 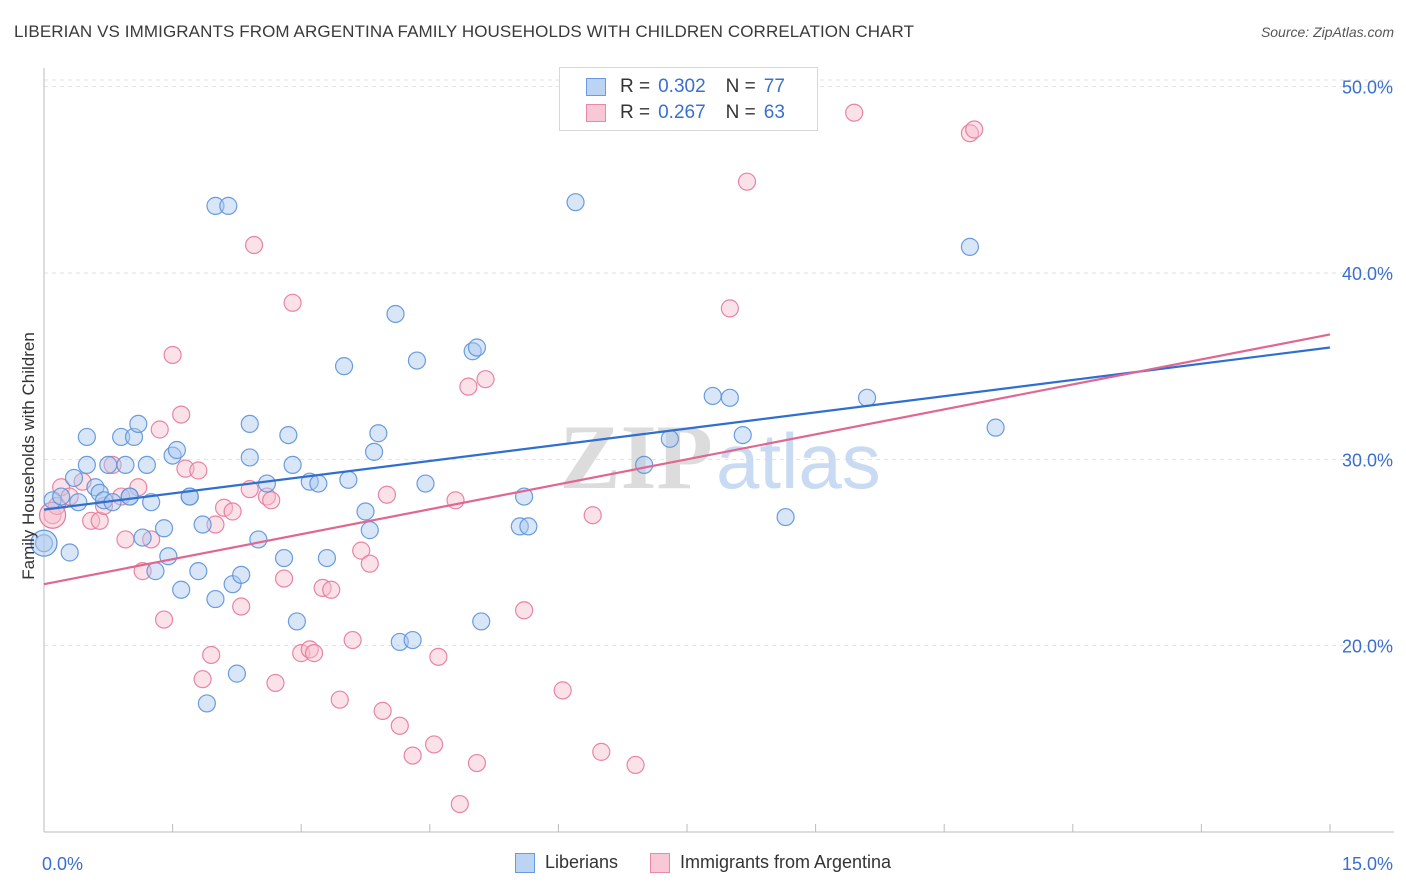 What do you see at coordinates (566, 862) in the screenshot?
I see `bottom-legend-liberians: Liberians` at bounding box center [566, 862].